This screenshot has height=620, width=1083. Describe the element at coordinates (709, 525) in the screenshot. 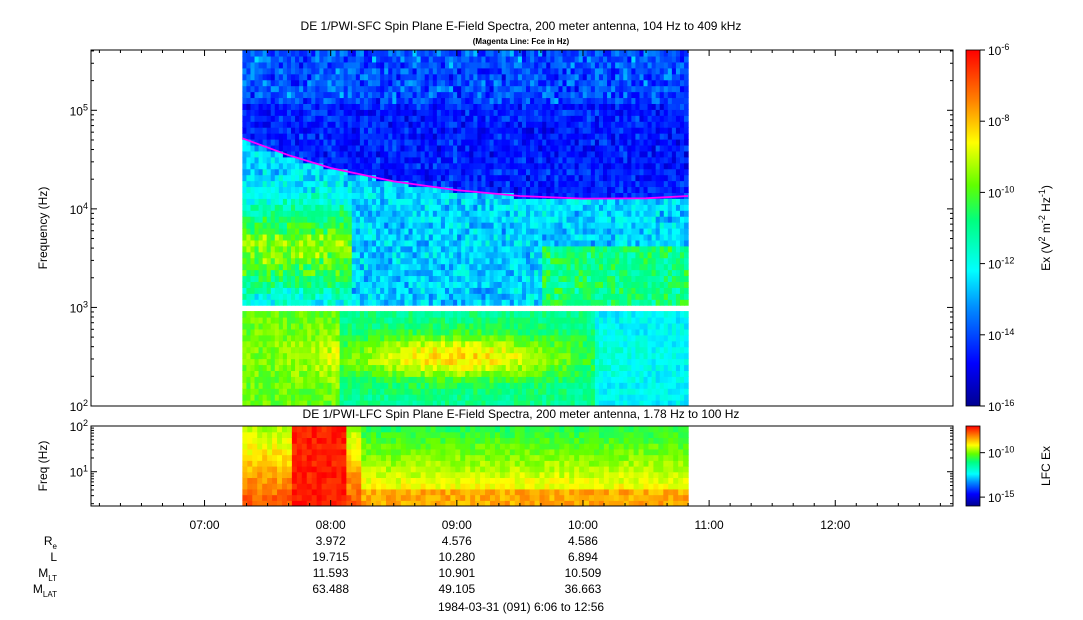

I see `x-tick-label: 11:00` at that location.